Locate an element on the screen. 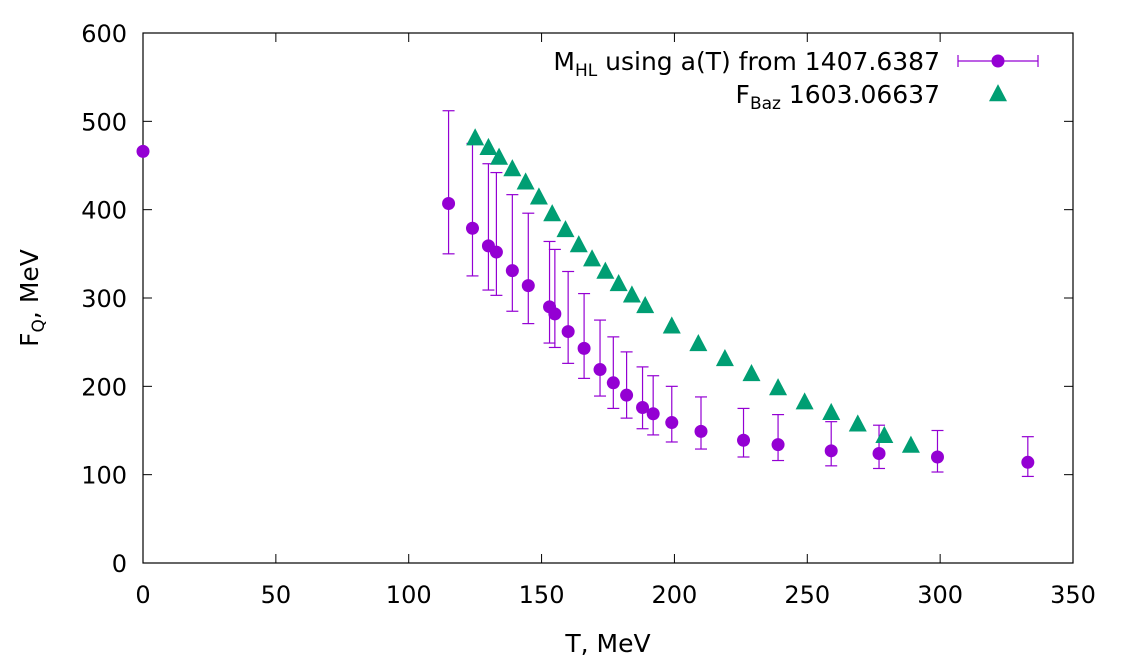  x-tick-label: 250 is located at coordinates (807, 595).